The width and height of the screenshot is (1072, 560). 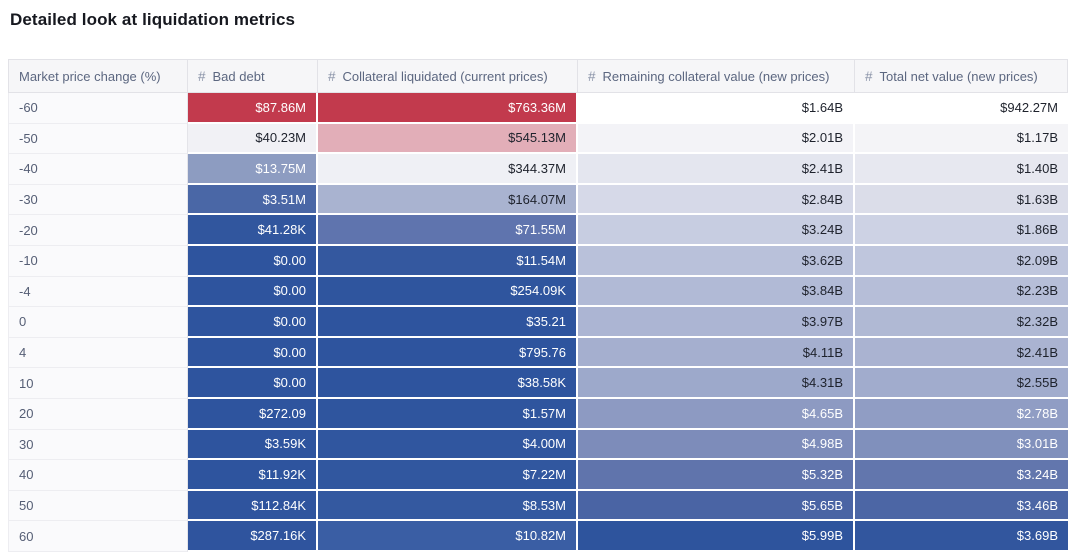 What do you see at coordinates (961, 292) in the screenshot?
I see `value-cell: $2.23B` at bounding box center [961, 292].